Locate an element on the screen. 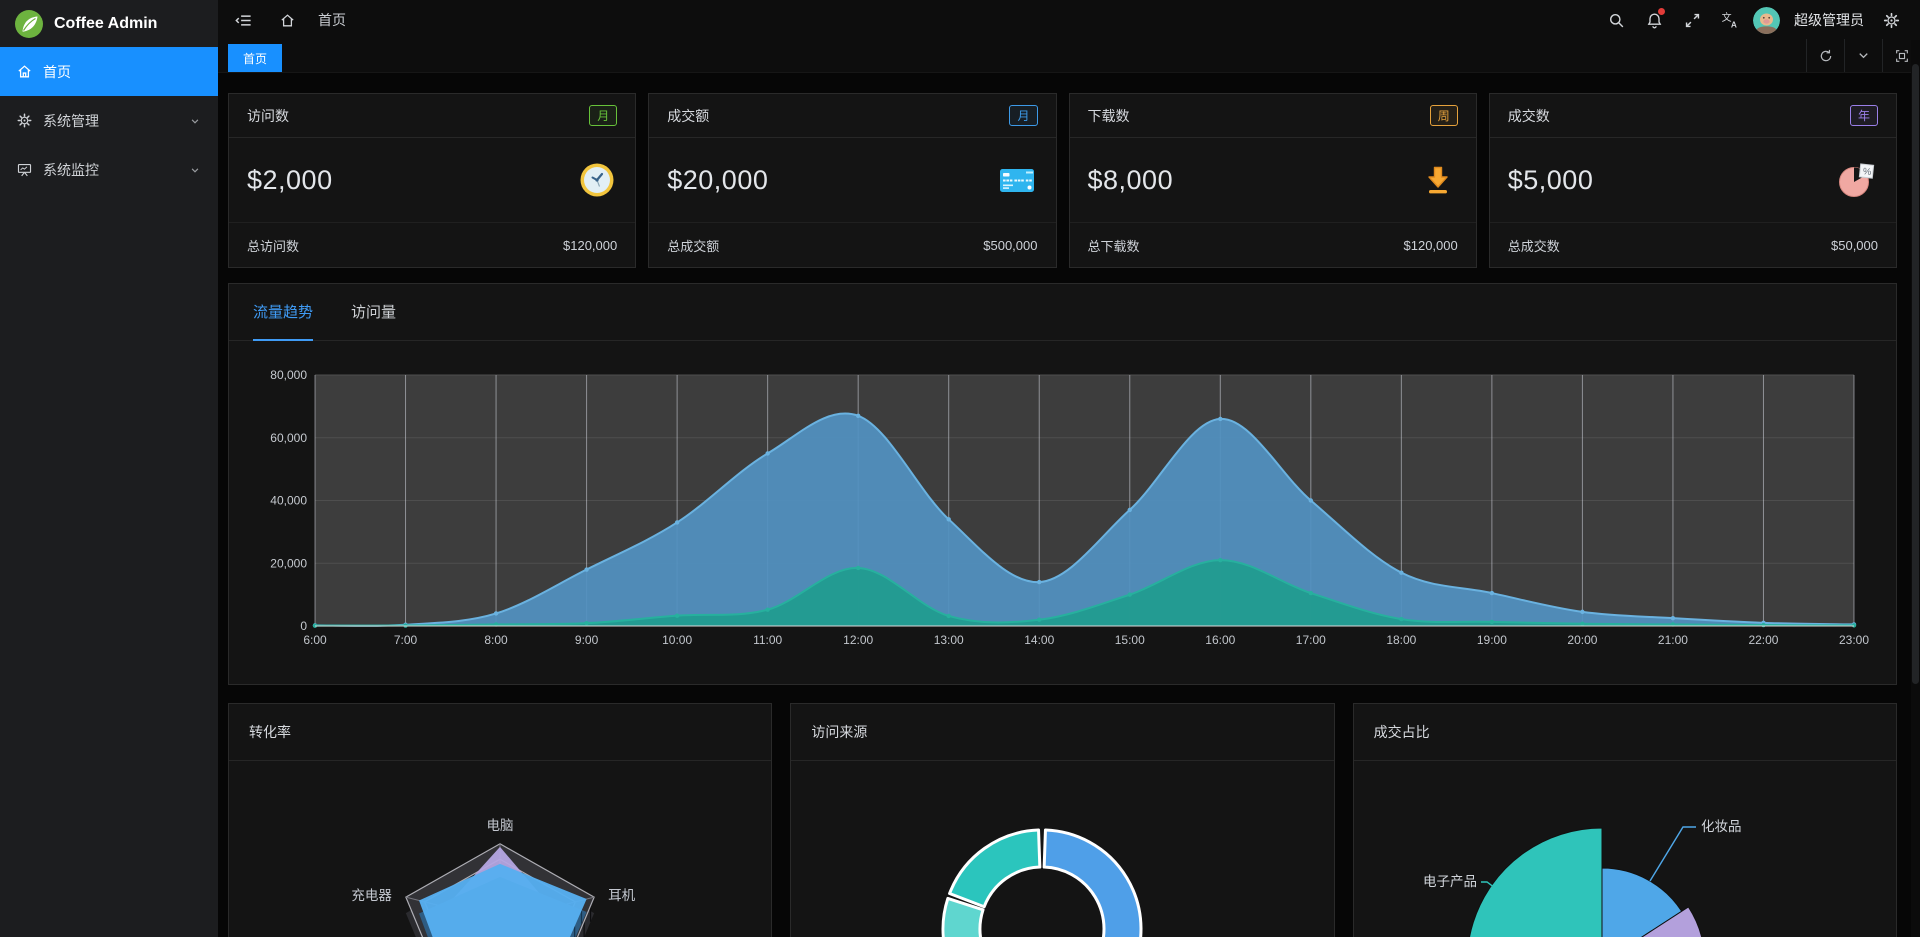 The width and height of the screenshot is (1920, 937). svg-text: 0 is located at coordinates (303, 626).